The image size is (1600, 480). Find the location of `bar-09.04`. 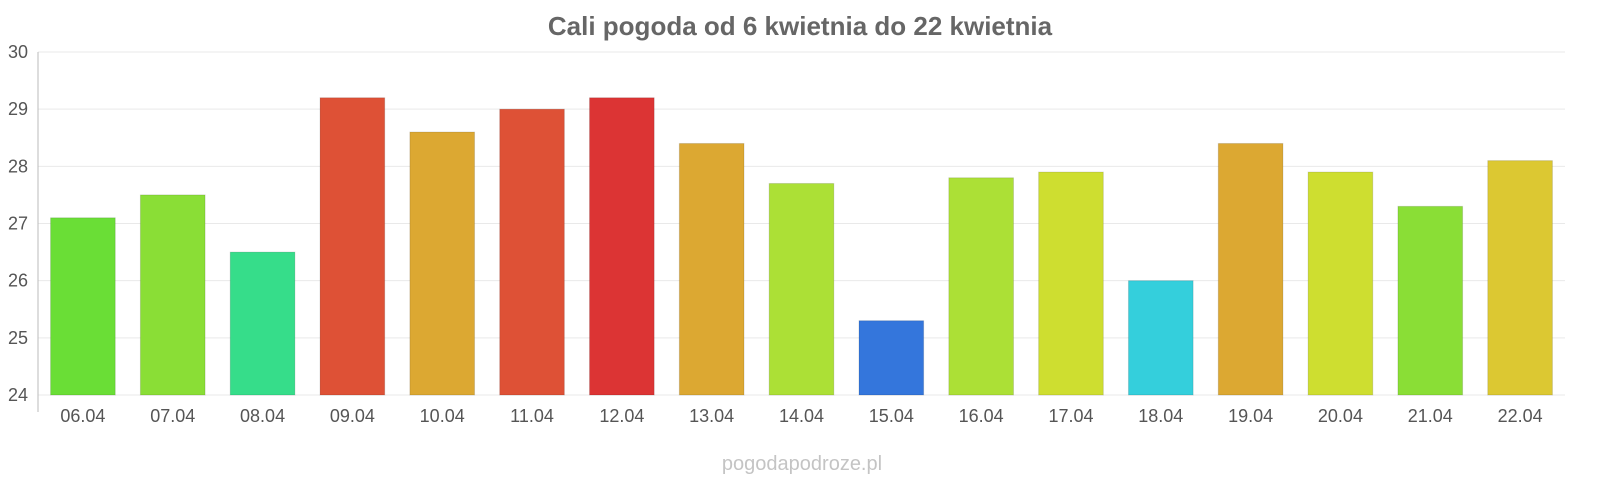

bar-09.04 is located at coordinates (352, 246).